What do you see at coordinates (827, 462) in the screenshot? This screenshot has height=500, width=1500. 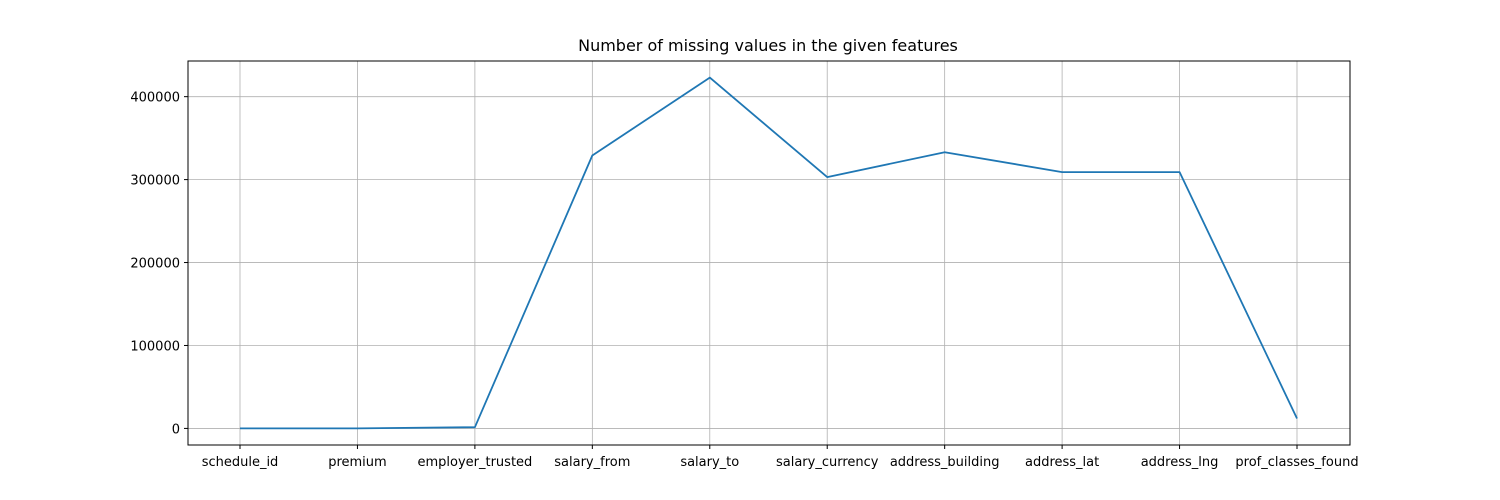 I see `x-tick-label: salary_currency` at bounding box center [827, 462].